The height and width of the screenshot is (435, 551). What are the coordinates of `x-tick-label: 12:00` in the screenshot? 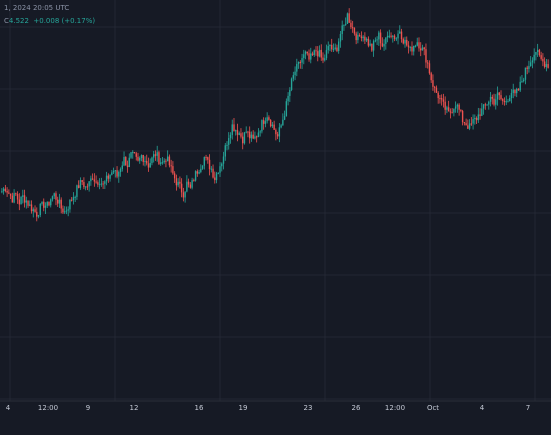 It's located at (395, 408).